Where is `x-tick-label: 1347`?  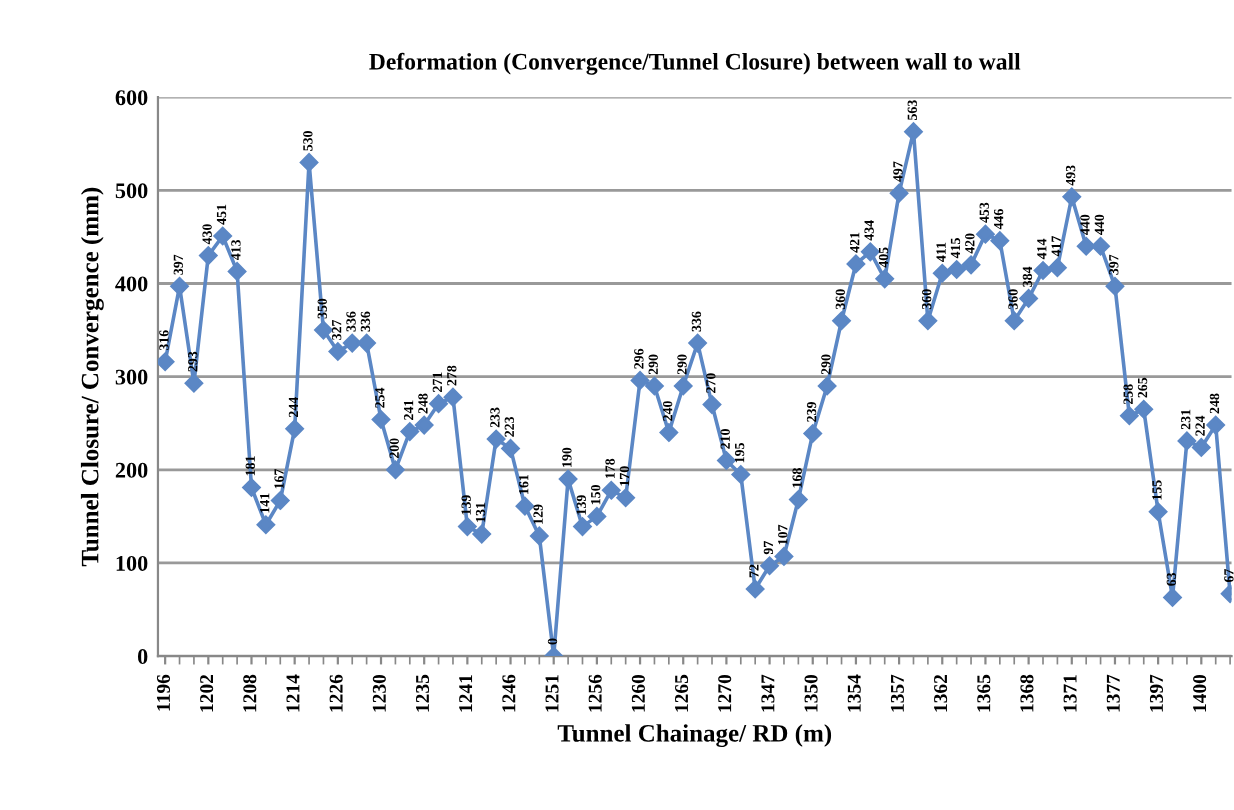 x-tick-label: 1347 is located at coordinates (768, 693).